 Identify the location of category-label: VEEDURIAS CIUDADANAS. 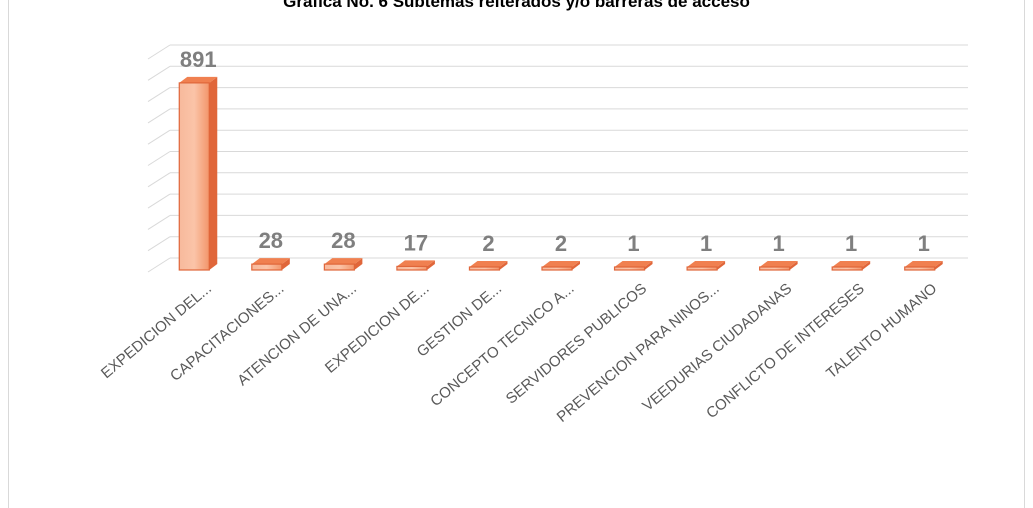
(717, 347).